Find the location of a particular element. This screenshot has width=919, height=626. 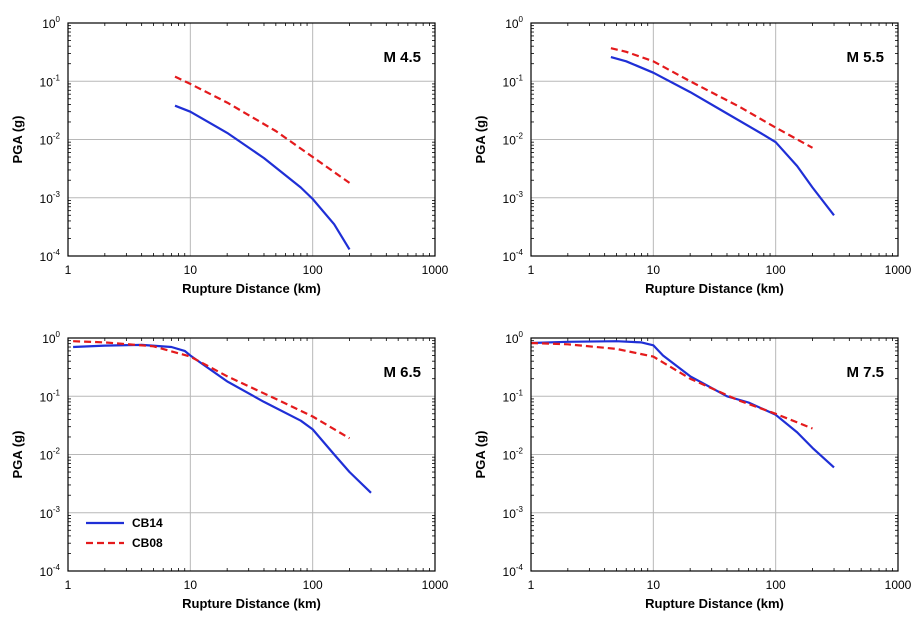

legend-label-cb08: CB08 is located at coordinates (147, 543).